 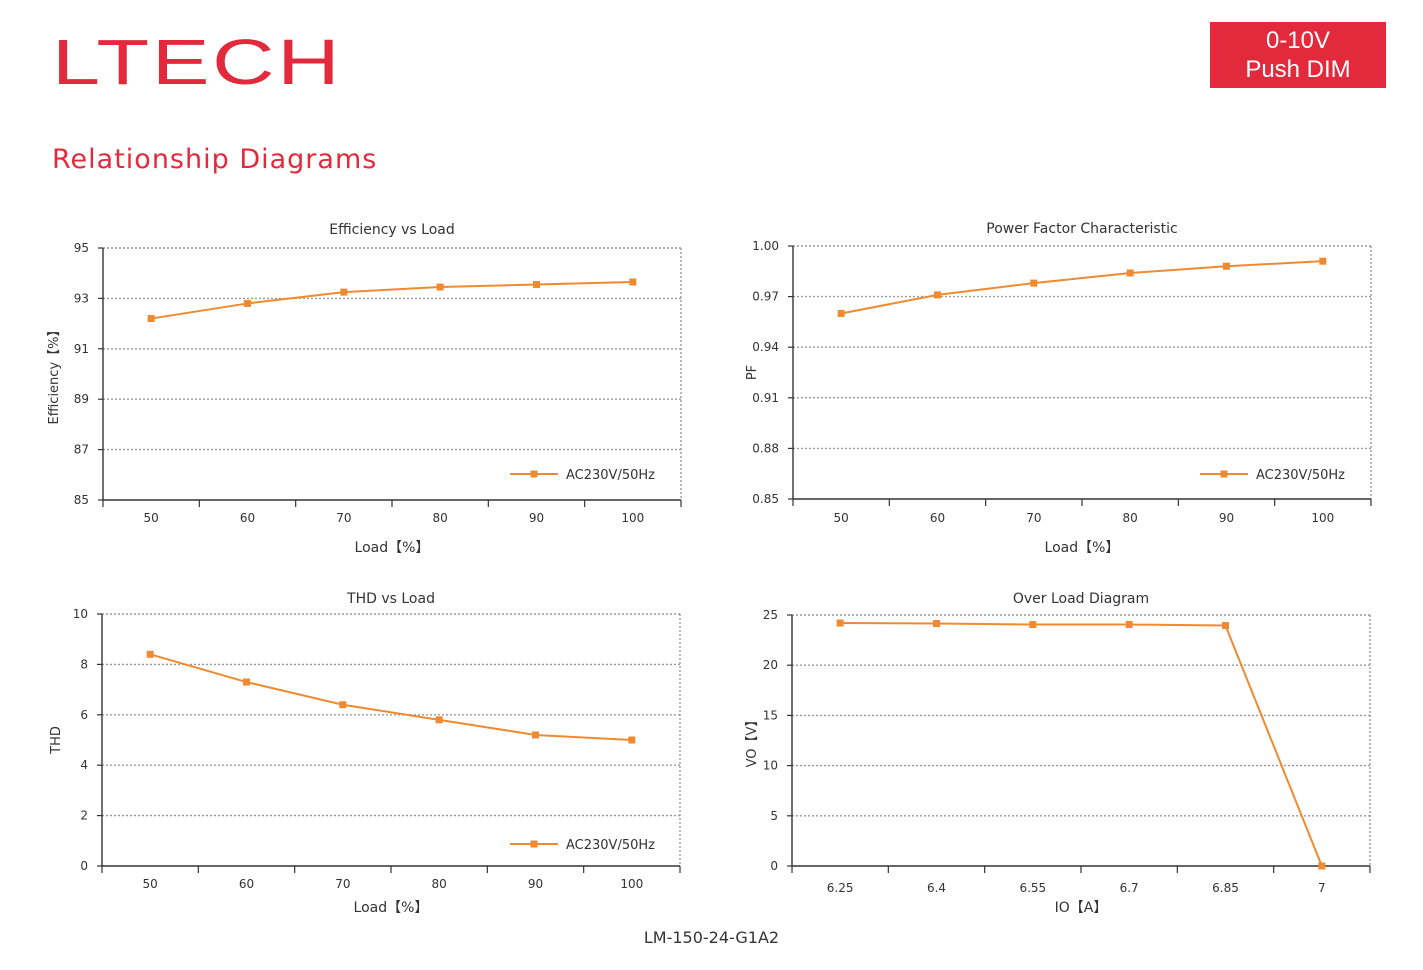 What do you see at coordinates (770, 615) in the screenshot?
I see `y-tick-label: 25` at bounding box center [770, 615].